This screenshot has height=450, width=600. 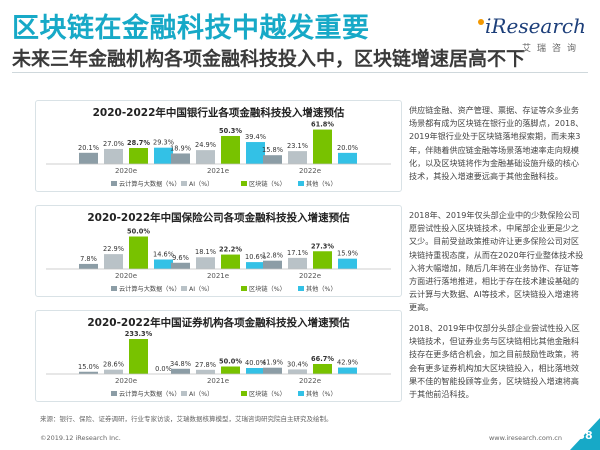 I want to click on data-label: 0.0%, so click(x=163, y=369).